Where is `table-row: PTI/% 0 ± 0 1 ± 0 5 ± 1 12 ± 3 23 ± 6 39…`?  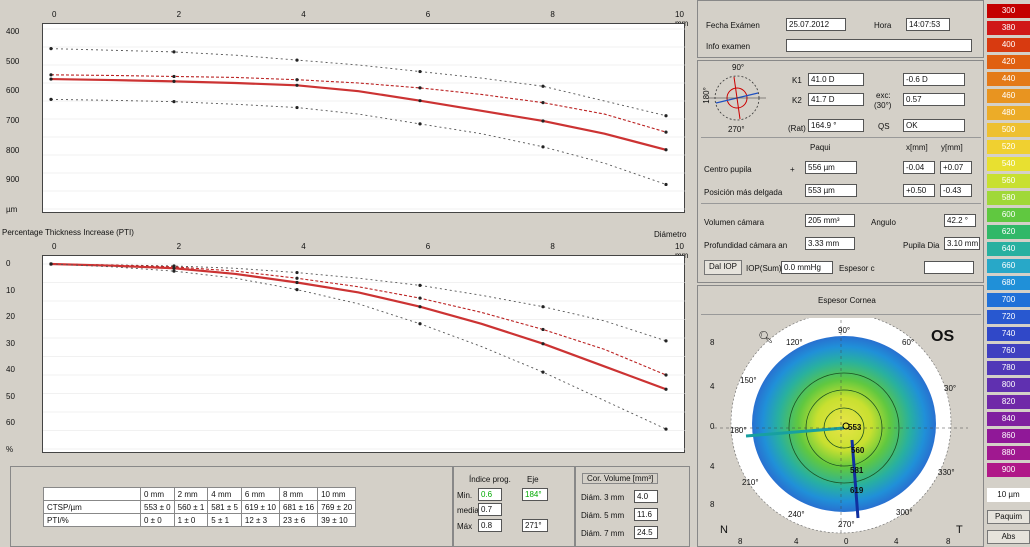 table-row: PTI/% 0 ± 0 1 ± 0 5 ± 1 12 ± 3 23 ± 6 39… is located at coordinates (200, 520).